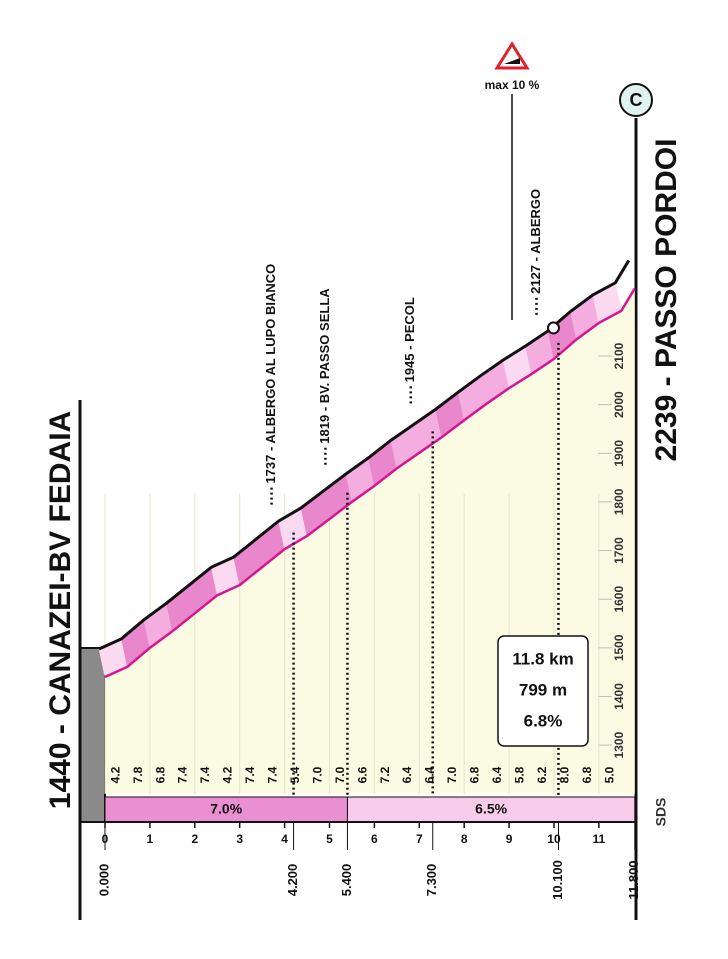 The height and width of the screenshot is (959, 728). Describe the element at coordinates (542, 658) in the screenshot. I see `summary-distance: 11.8 km` at that location.